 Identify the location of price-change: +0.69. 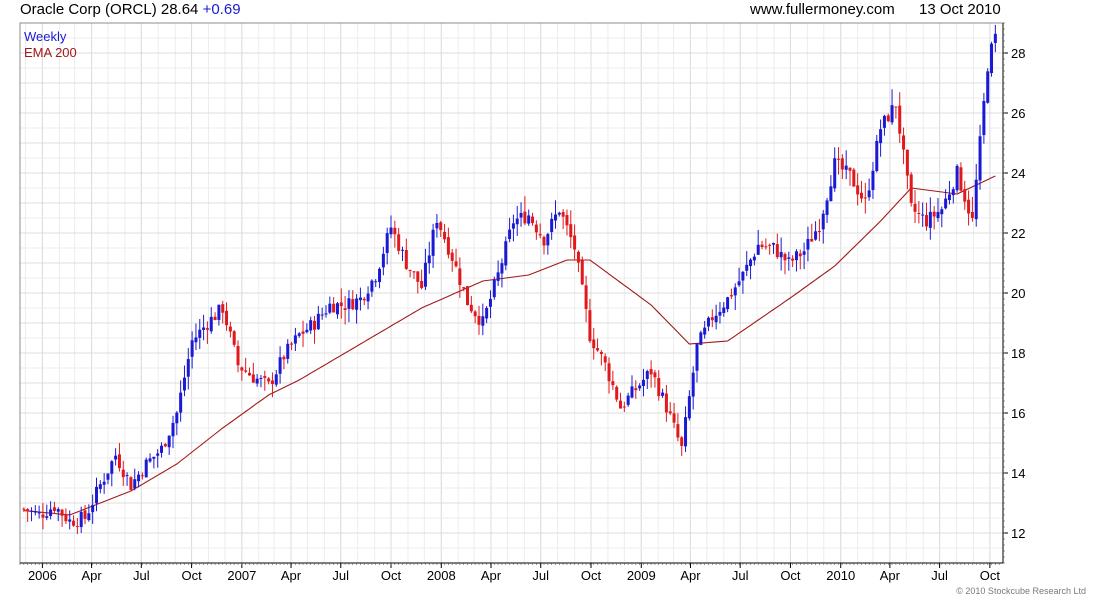
(221, 9).